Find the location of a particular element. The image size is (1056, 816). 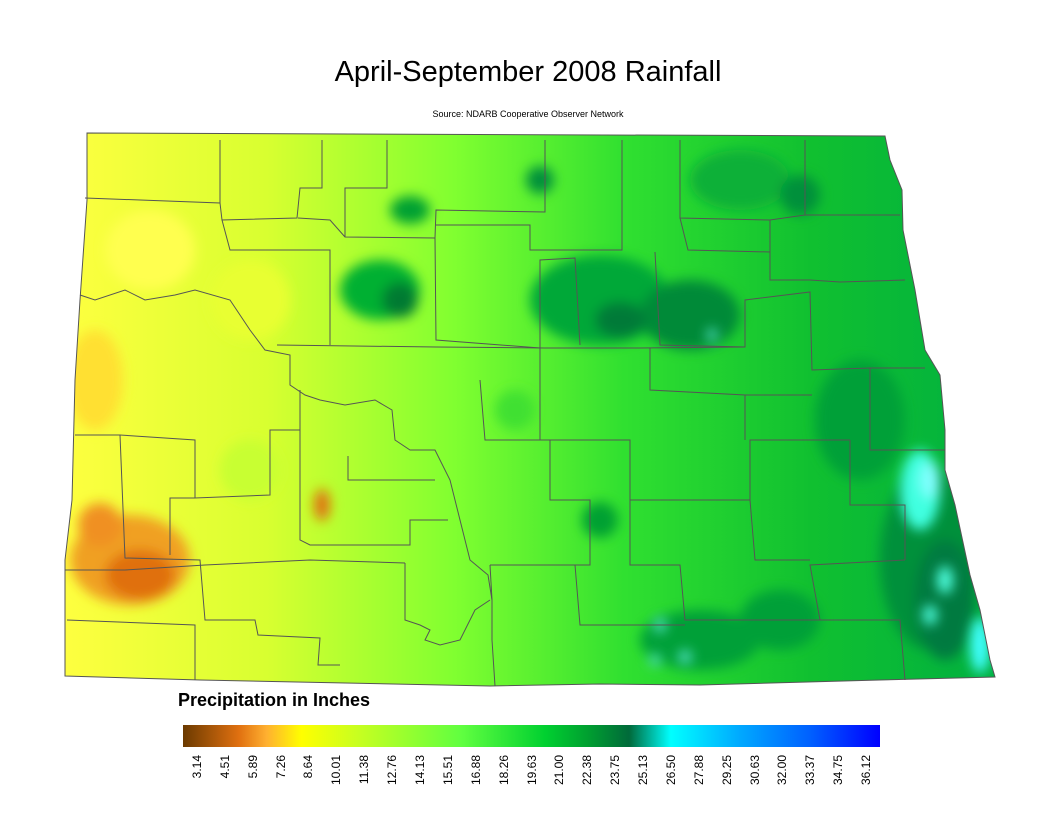

legend-tick-label: 29.25 is located at coordinates (726, 770).